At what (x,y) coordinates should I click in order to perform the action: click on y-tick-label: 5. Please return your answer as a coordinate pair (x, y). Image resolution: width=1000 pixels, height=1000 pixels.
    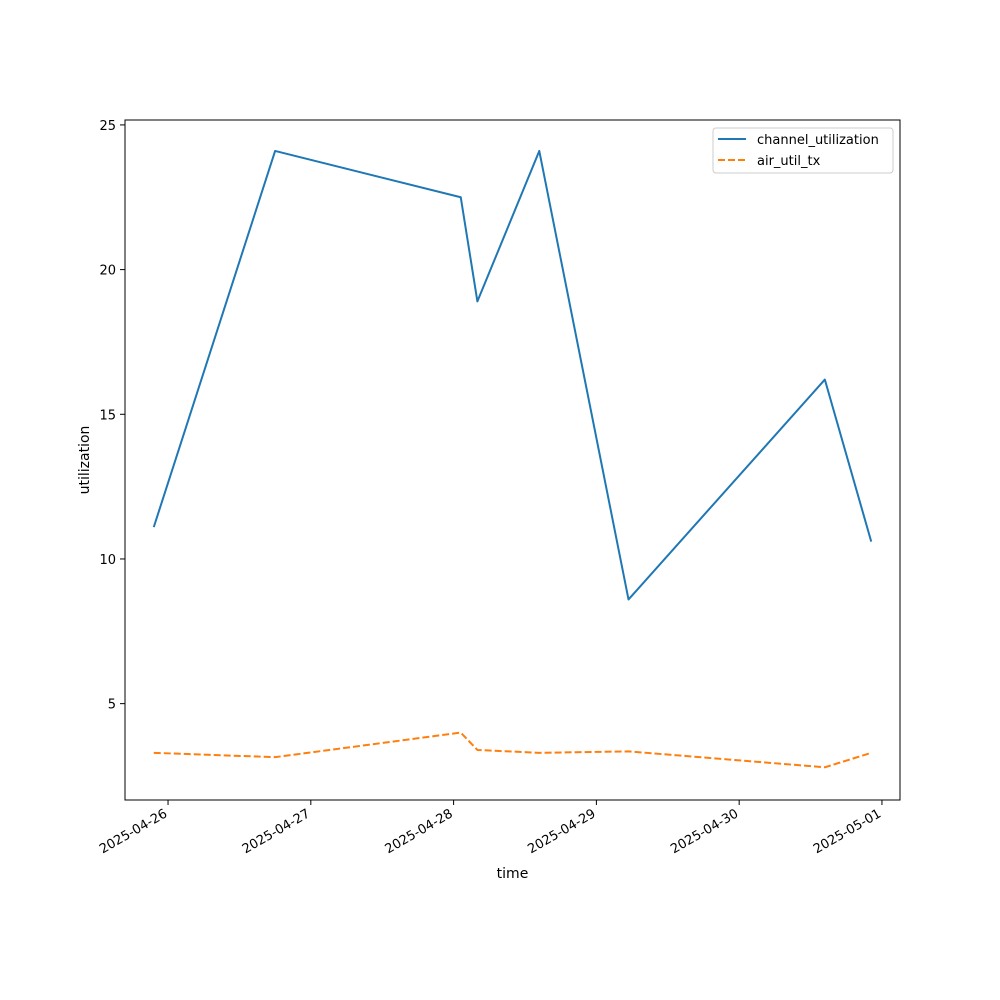
    Looking at the image, I should click on (112, 705).